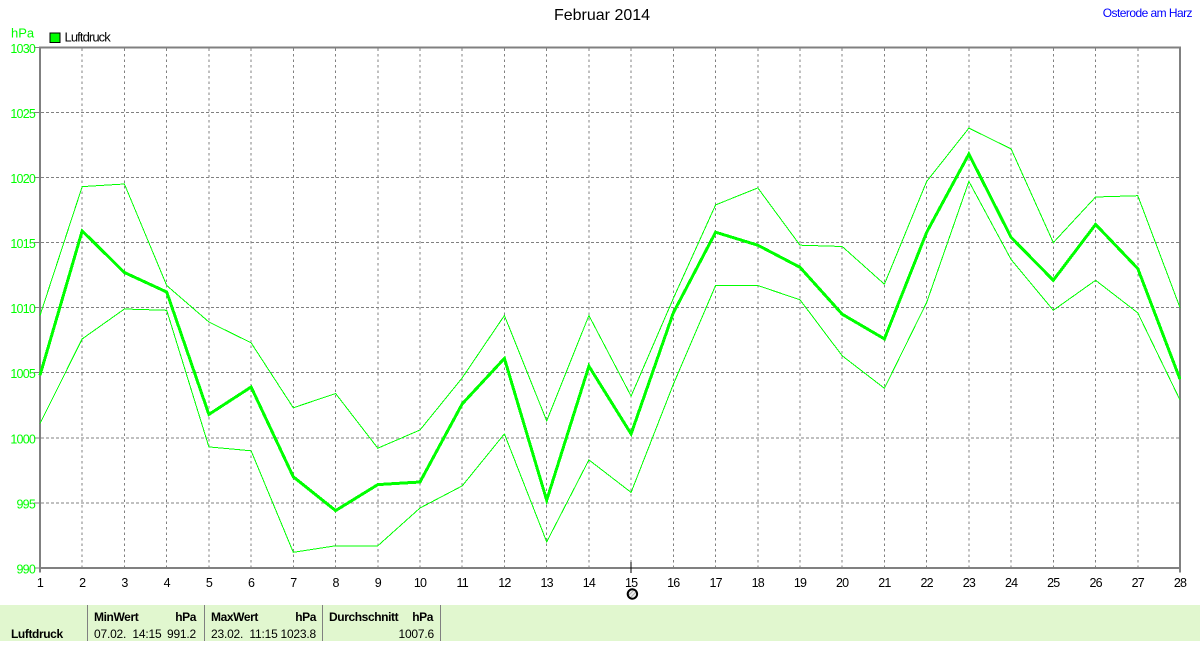 The height and width of the screenshot is (646, 1200). Describe the element at coordinates (884, 583) in the screenshot. I see `svg-text: 21` at that location.